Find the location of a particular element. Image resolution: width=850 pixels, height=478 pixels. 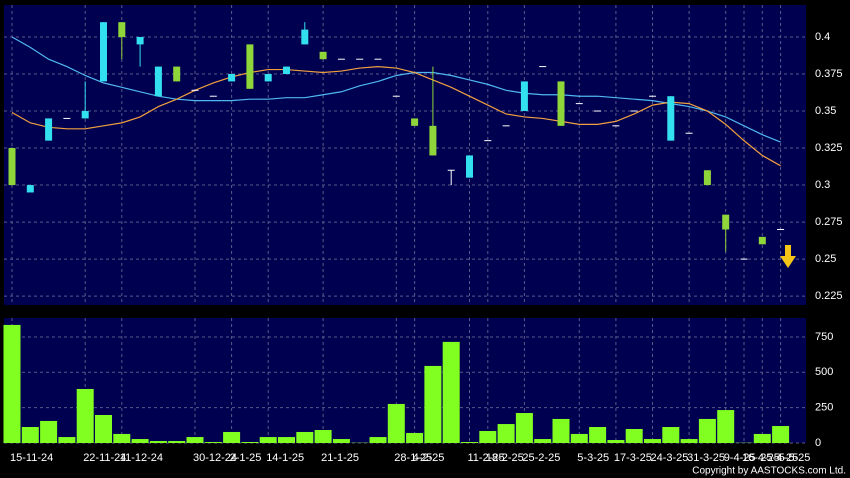

x-tick-label: 22-11-24 is located at coordinates (104, 458).